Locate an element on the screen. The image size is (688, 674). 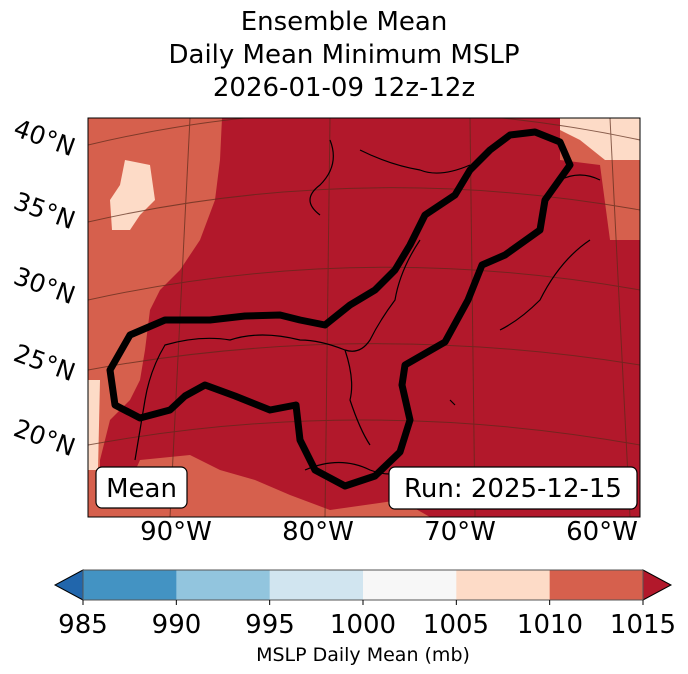
lat-label: 40°N is located at coordinates (44, 137).